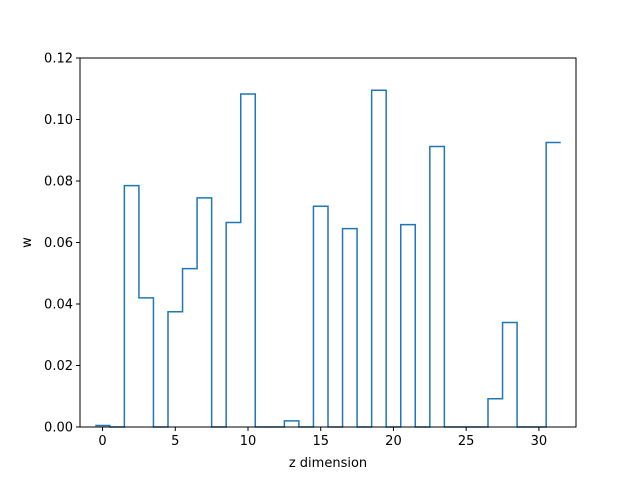 Image resolution: width=640 pixels, height=480 pixels. Describe the element at coordinates (58, 305) in the screenshot. I see `y-tick-label: 0.04` at that location.